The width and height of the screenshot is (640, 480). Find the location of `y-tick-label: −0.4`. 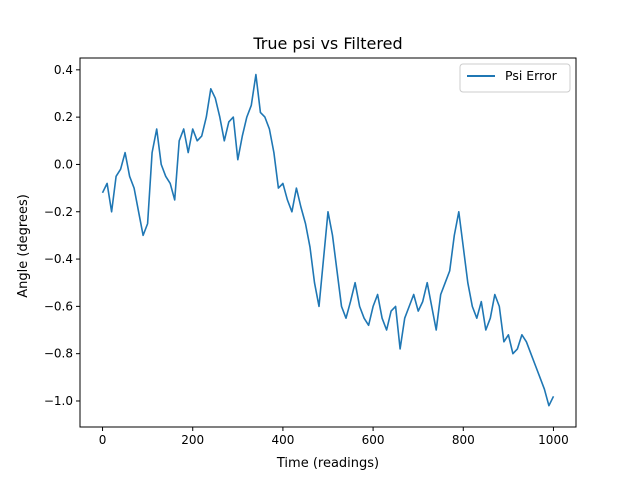

y-tick-label: −0.4 is located at coordinates (58, 259).